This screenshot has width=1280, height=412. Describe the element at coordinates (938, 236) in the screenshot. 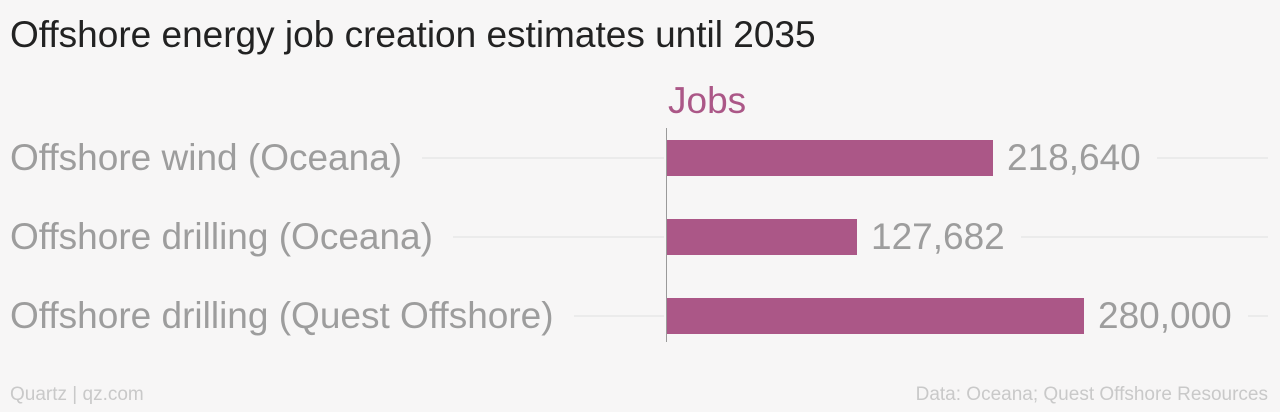

I see `value-label: 127,682` at that location.